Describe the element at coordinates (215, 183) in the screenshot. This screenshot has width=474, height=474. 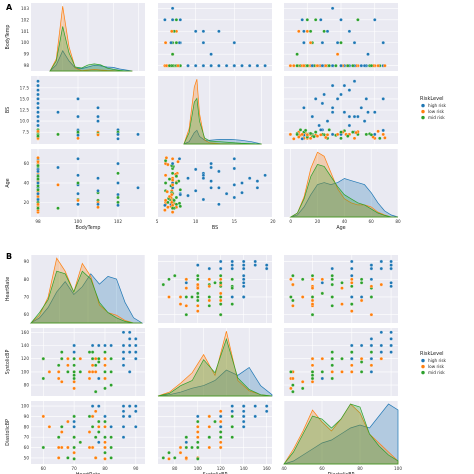
I see `subplot-Age-vs-BS` at that location.